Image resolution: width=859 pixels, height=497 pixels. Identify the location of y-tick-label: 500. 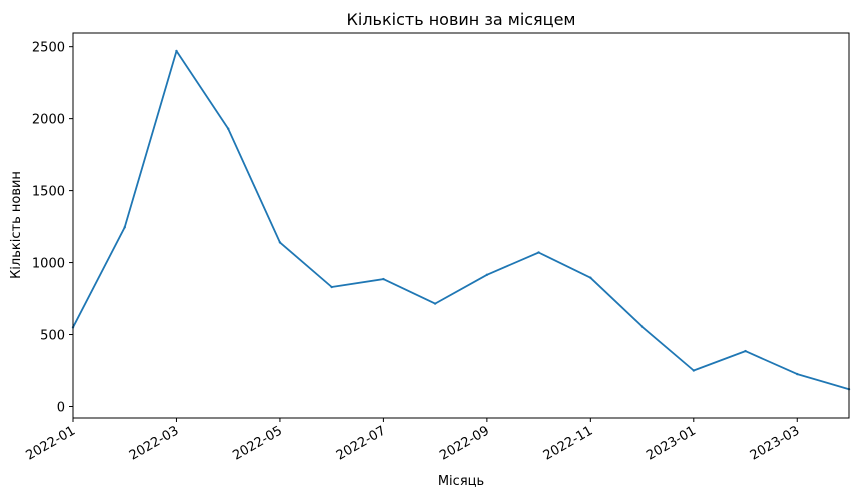
(52, 336).